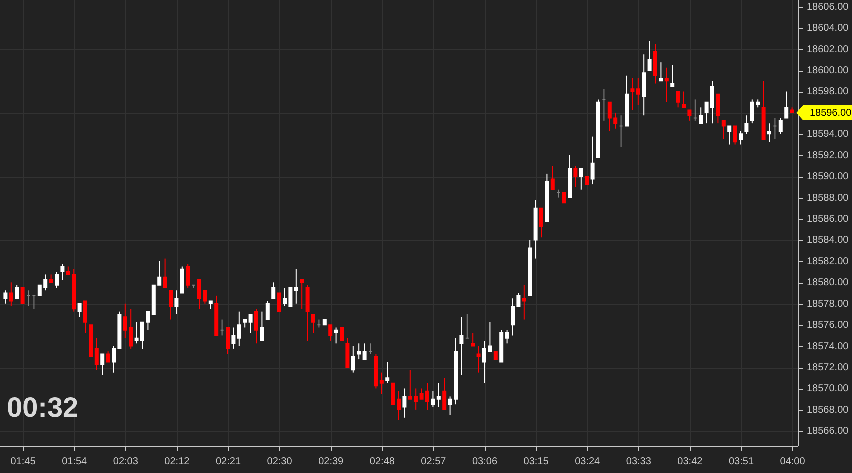 The width and height of the screenshot is (852, 473). Describe the element at coordinates (828, 177) in the screenshot. I see `y-tick-label: 18590.00` at that location.